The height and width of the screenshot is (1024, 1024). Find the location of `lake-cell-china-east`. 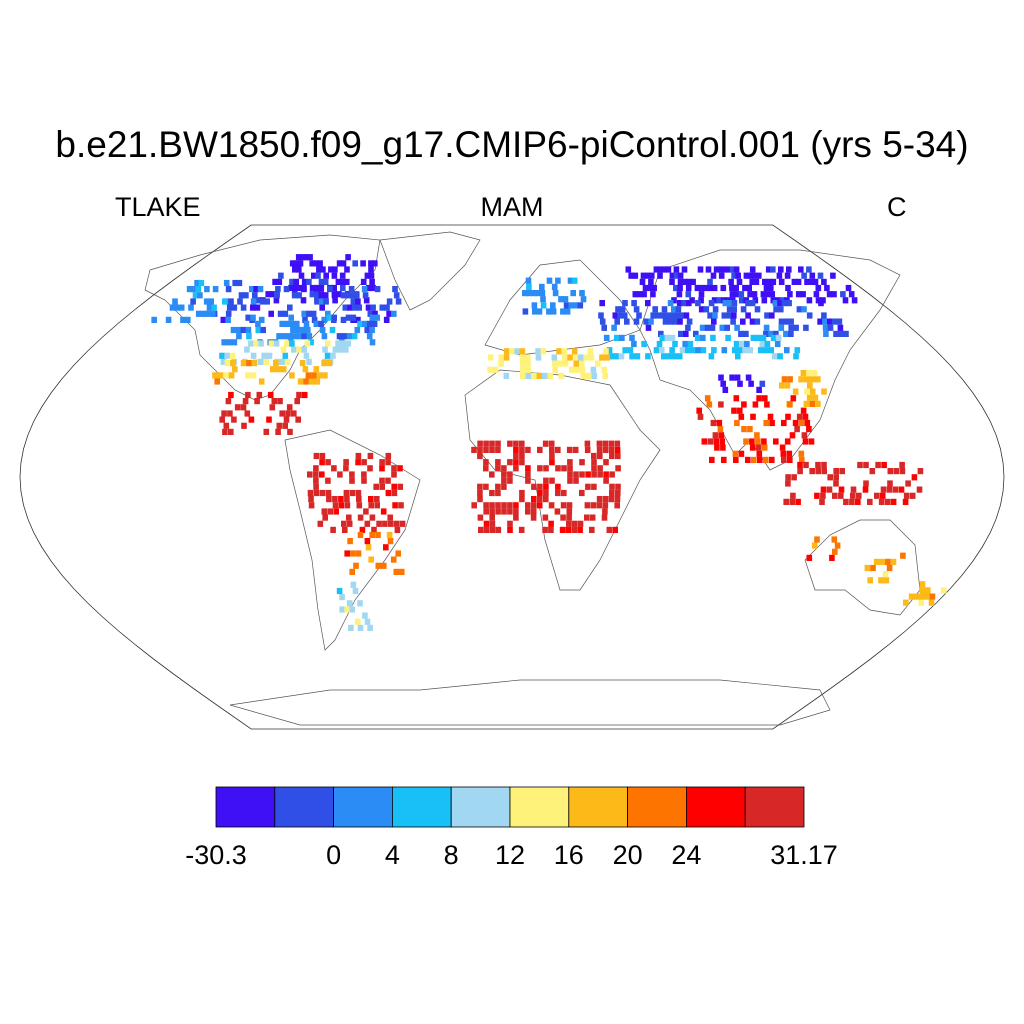

lake-cell-china-east is located at coordinates (807, 391).